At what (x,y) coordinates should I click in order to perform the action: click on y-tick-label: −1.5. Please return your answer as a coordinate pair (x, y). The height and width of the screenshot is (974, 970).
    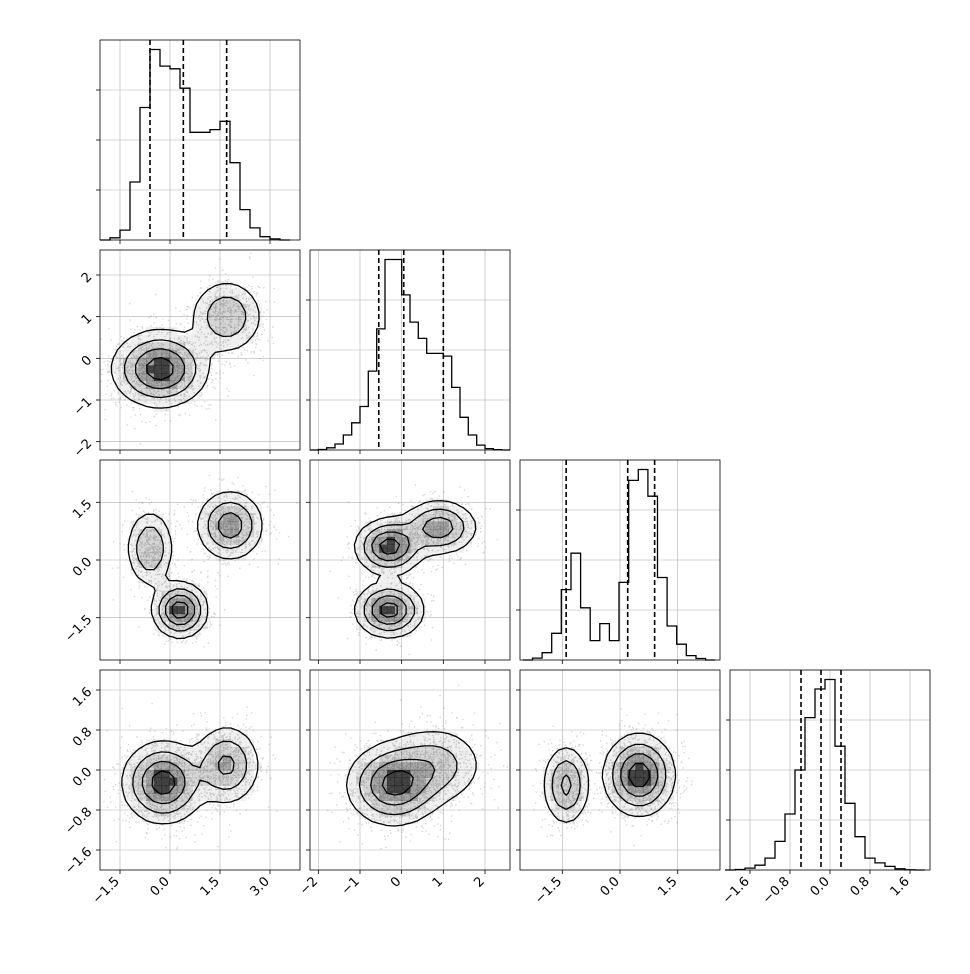
    Looking at the image, I should click on (78, 628).